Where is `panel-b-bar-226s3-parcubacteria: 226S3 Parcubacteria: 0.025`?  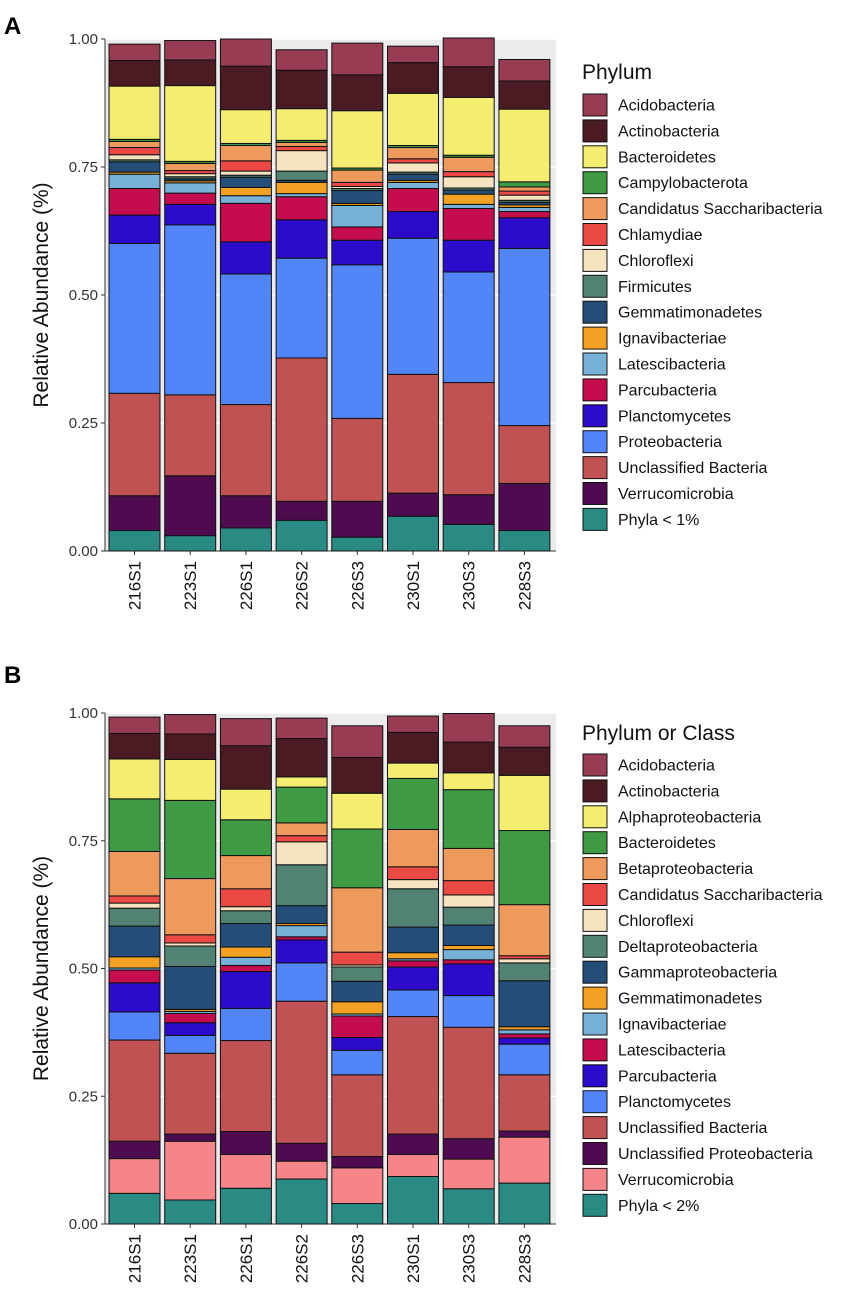 panel-b-bar-226s3-parcubacteria: 226S3 Parcubacteria: 0.025 is located at coordinates (357, 1043).